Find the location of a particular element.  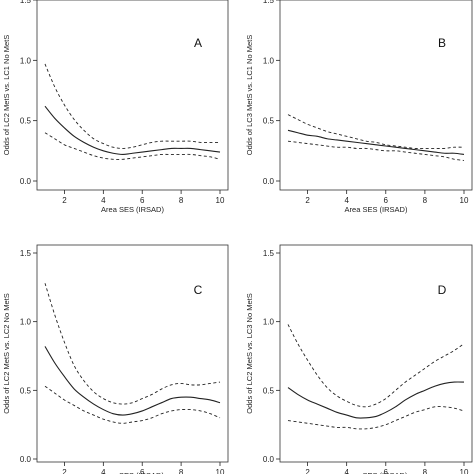

y-axis-label: Odds of LC2 MetS vs. LC1 No MetS is located at coordinates (6, 95).